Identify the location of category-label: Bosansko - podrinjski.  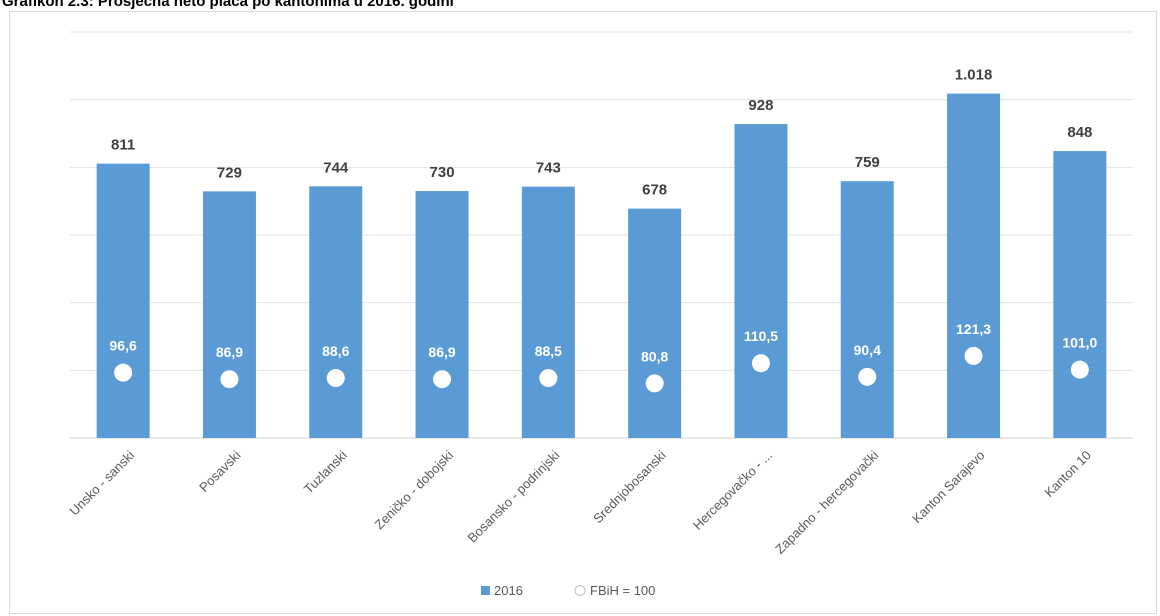
(513, 496).